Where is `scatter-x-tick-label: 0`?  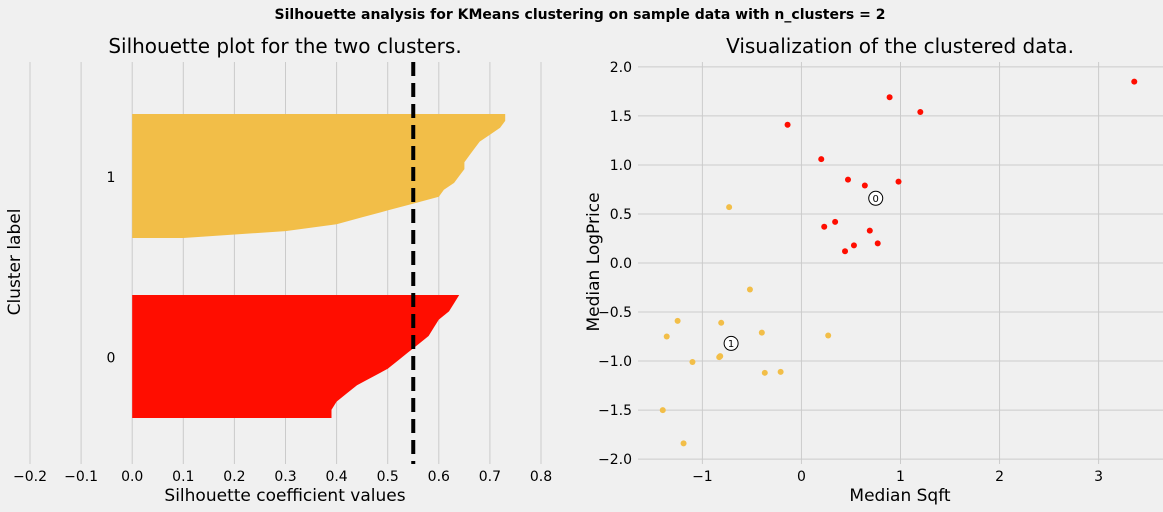
scatter-x-tick-label: 0 is located at coordinates (801, 477).